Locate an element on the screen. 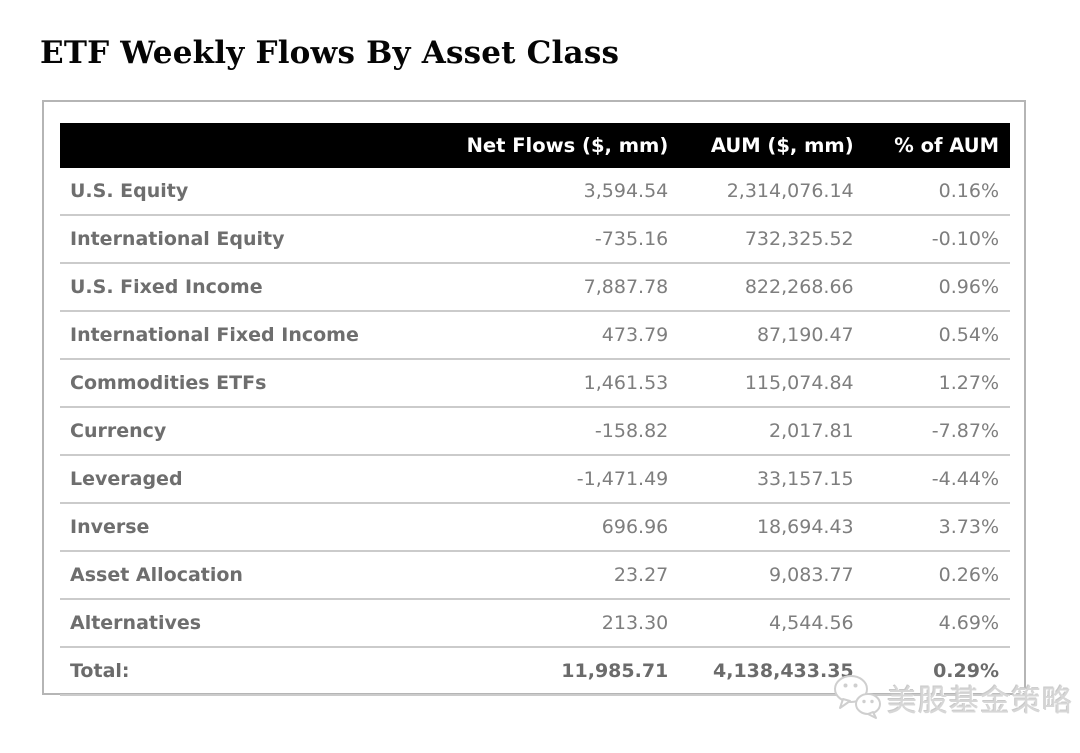  table-total-row: Total: 11,985.71 4,138,433.35 0.29% is located at coordinates (535, 671).